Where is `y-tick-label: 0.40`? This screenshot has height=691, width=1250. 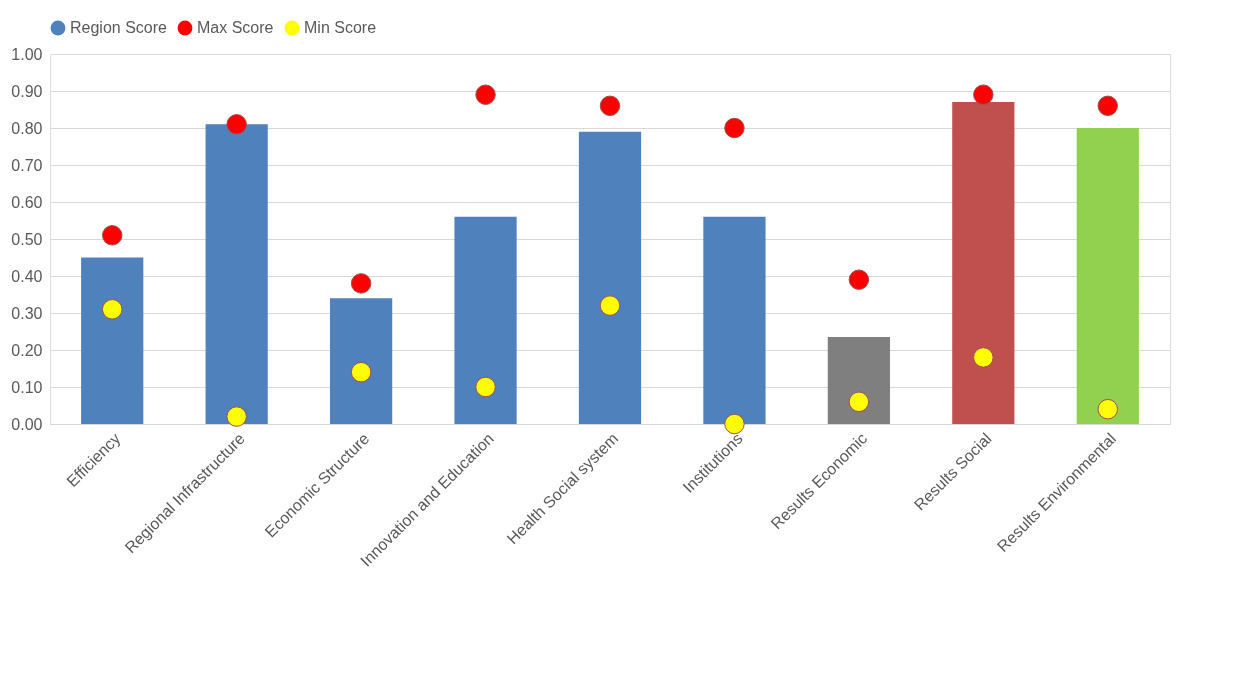 y-tick-label: 0.40 is located at coordinates (27, 276).